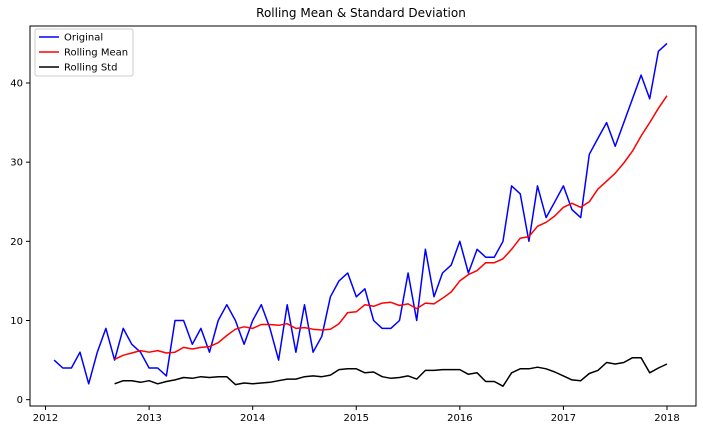 The width and height of the screenshot is (703, 427). I want to click on legend-box, so click(84, 52).